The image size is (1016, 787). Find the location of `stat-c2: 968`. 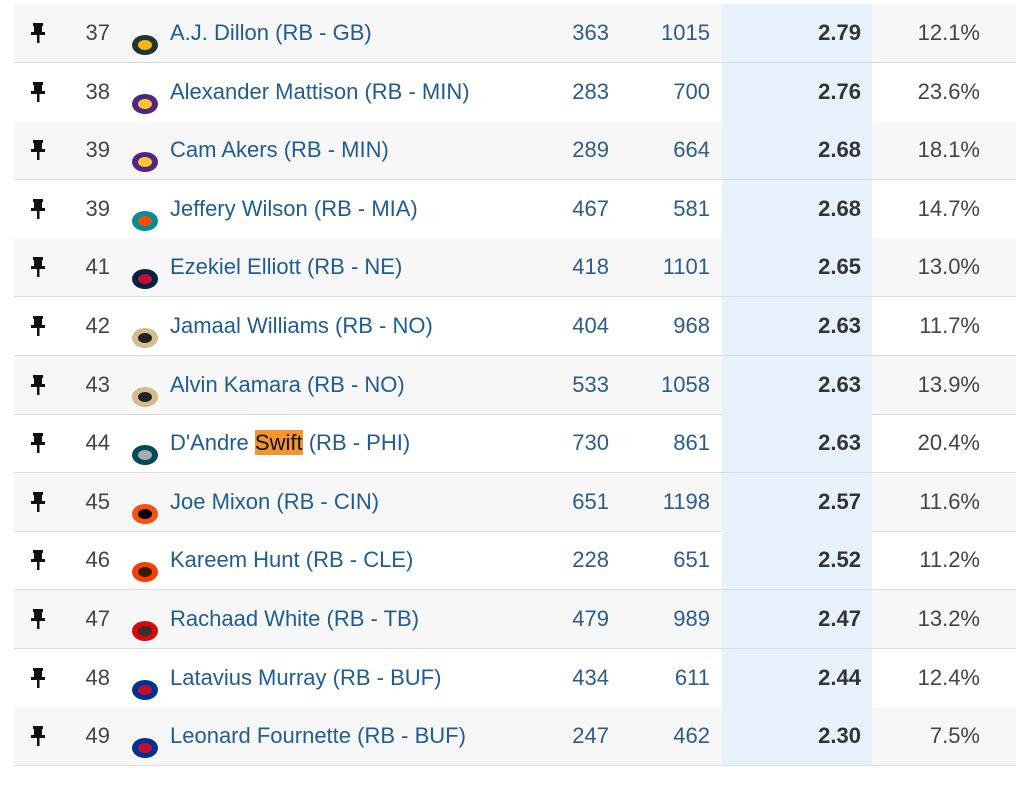

stat-c2: 968 is located at coordinates (691, 325).